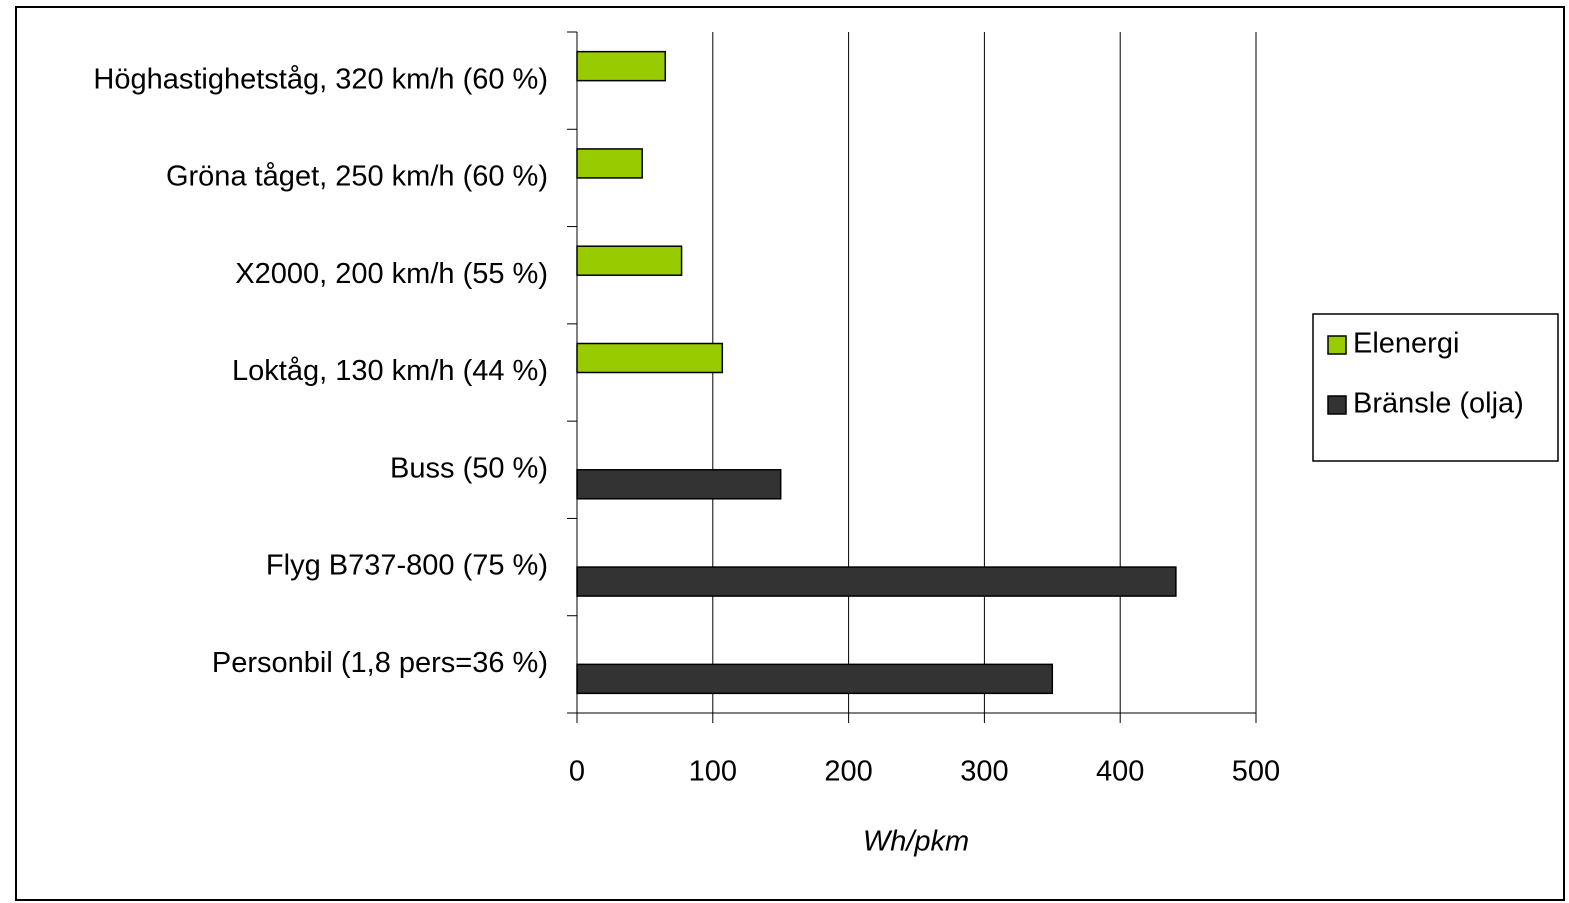 The height and width of the screenshot is (903, 1569). Describe the element at coordinates (357, 177) in the screenshot. I see `y-tick-label: Gröna tåget, 250 km/h (60 %)` at that location.